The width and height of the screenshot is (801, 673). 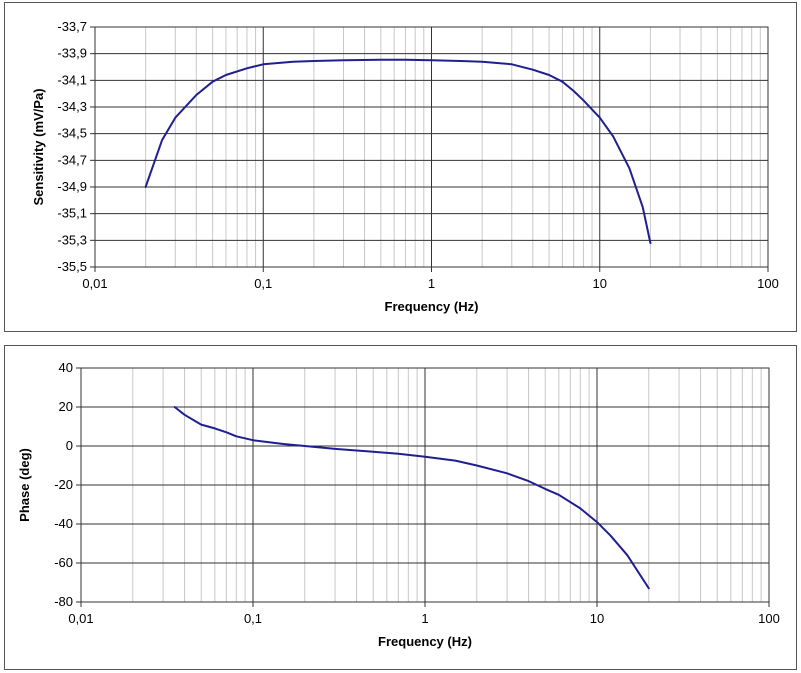 What do you see at coordinates (253, 618) in the screenshot?
I see `phase-x-tick-label: 0,1` at bounding box center [253, 618].